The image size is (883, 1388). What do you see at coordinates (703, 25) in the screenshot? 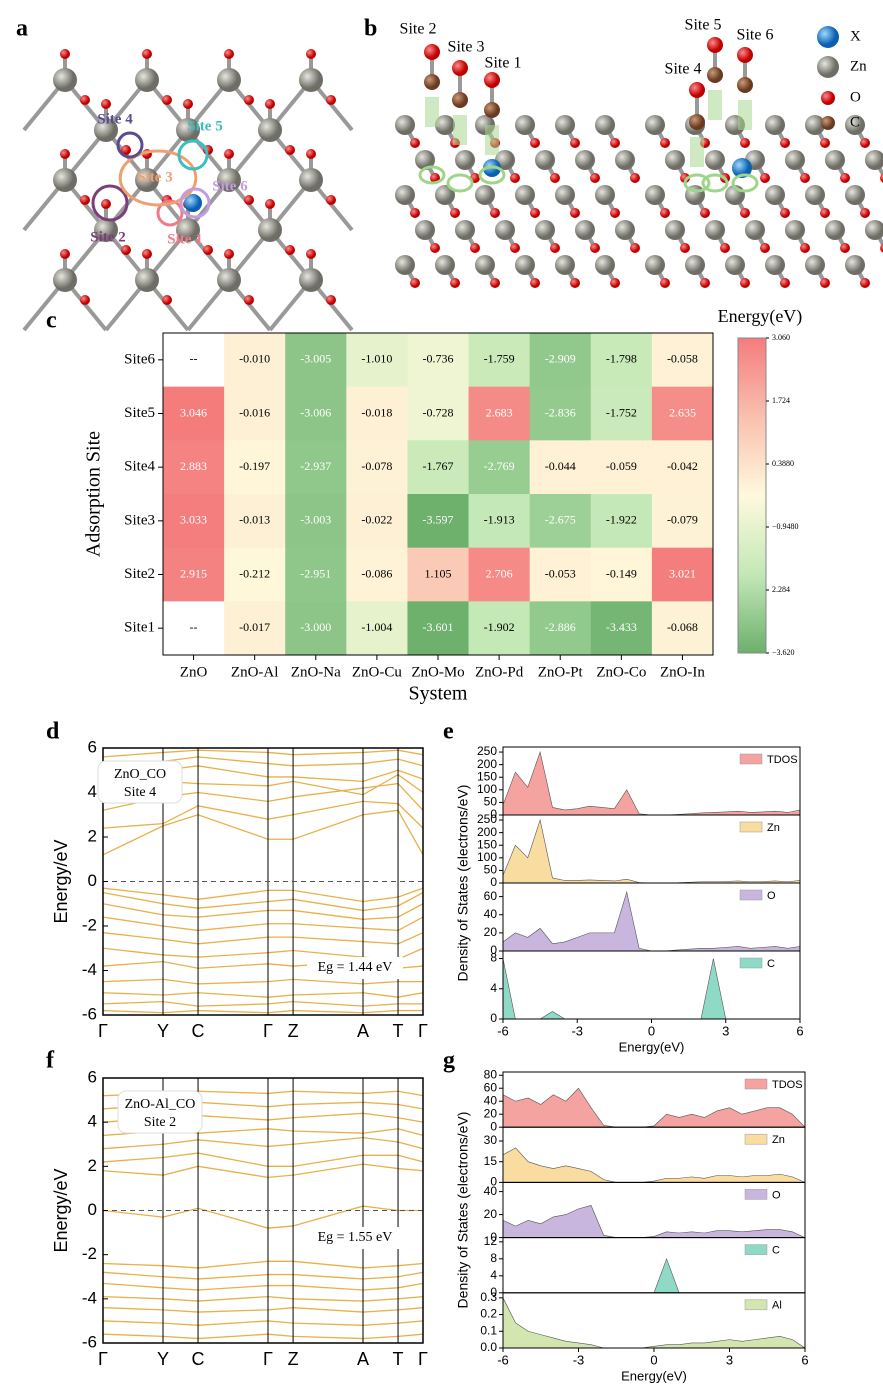
I see `site-label: Site 5` at bounding box center [703, 25].